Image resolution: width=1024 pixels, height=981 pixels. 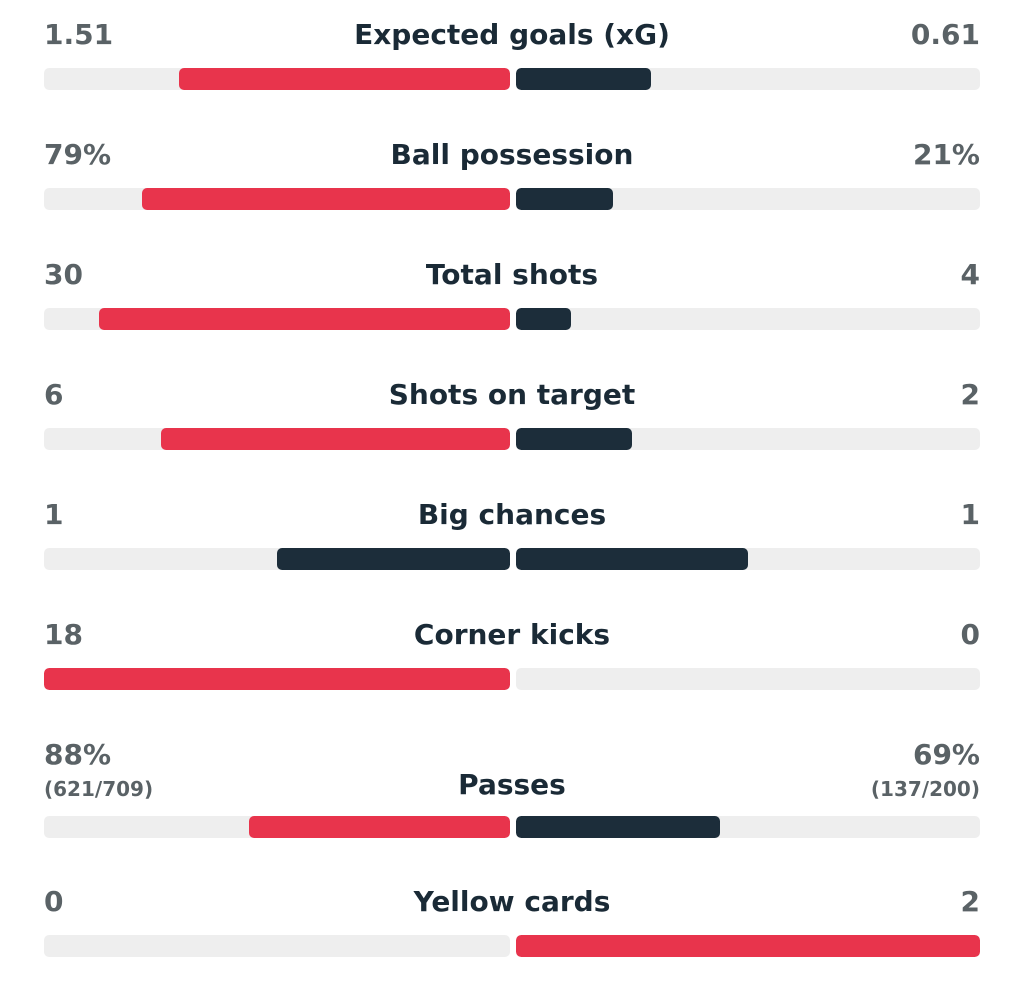 I want to click on away-value: 21%, so click(x=946, y=154).